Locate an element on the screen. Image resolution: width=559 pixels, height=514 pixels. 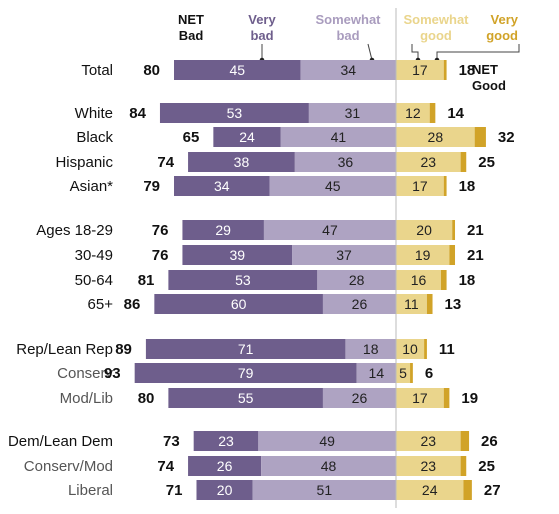
value-somewhat-good-ages-18-29: 20 is located at coordinates (424, 230).